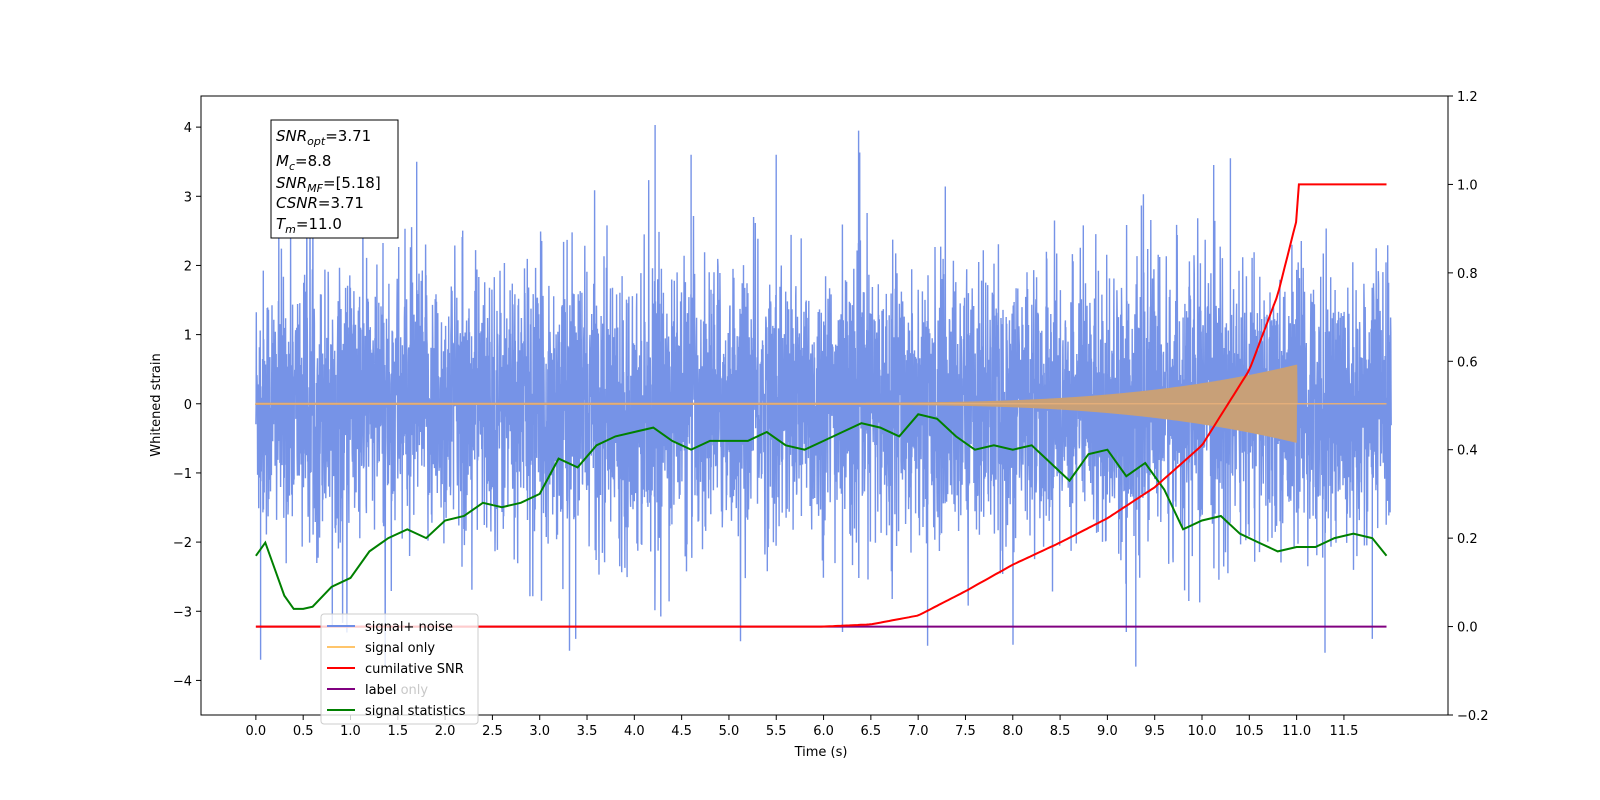  I want to click on svg-text: signal statistics, so click(415, 711).